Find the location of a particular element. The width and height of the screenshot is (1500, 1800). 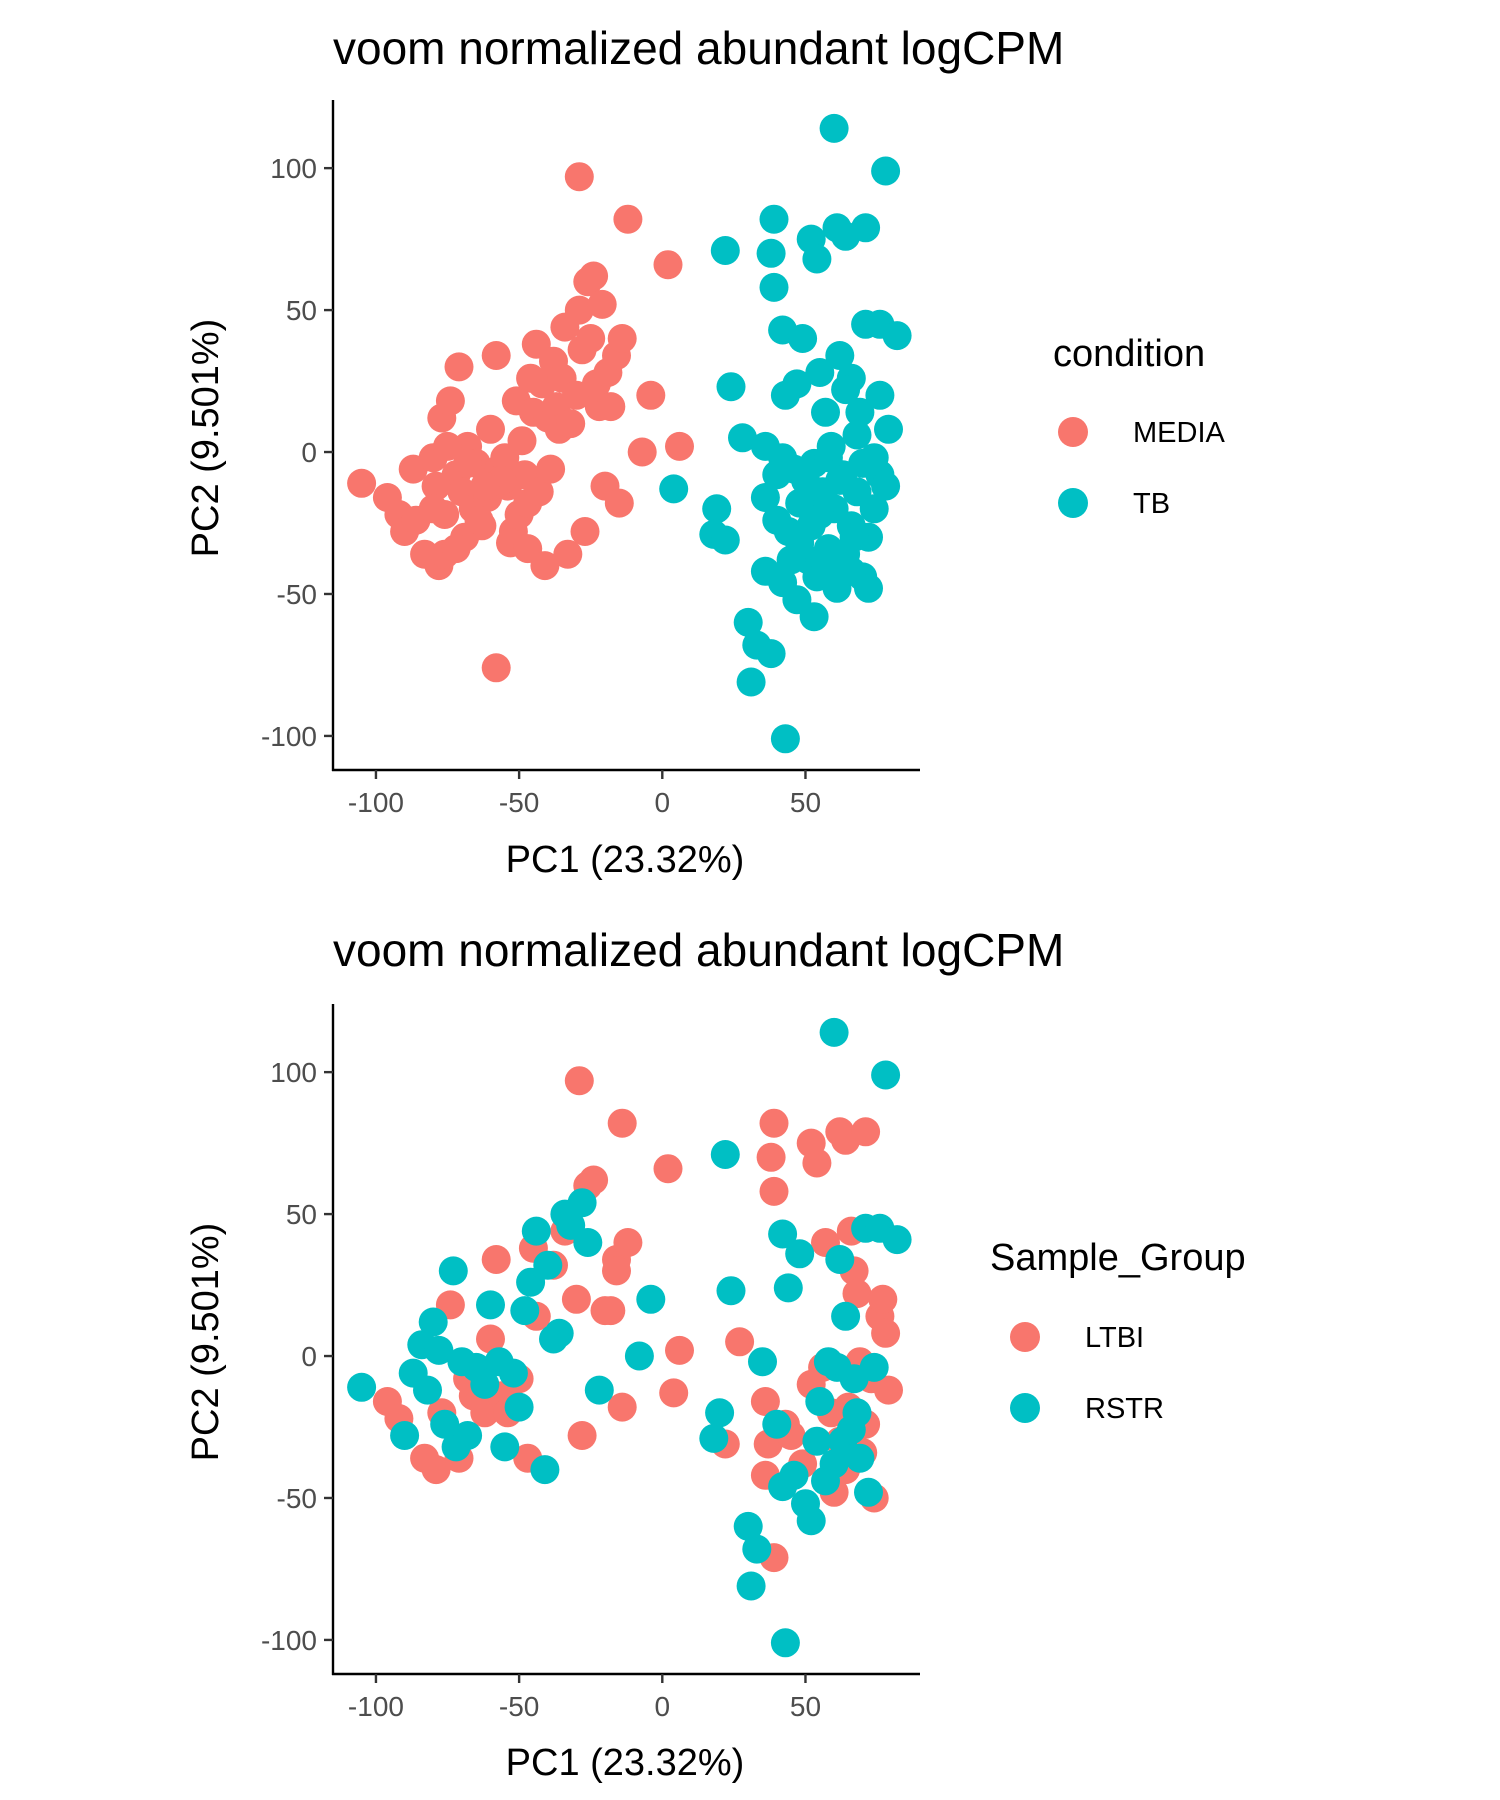

y-tick-label: -50 is located at coordinates (297, 594).